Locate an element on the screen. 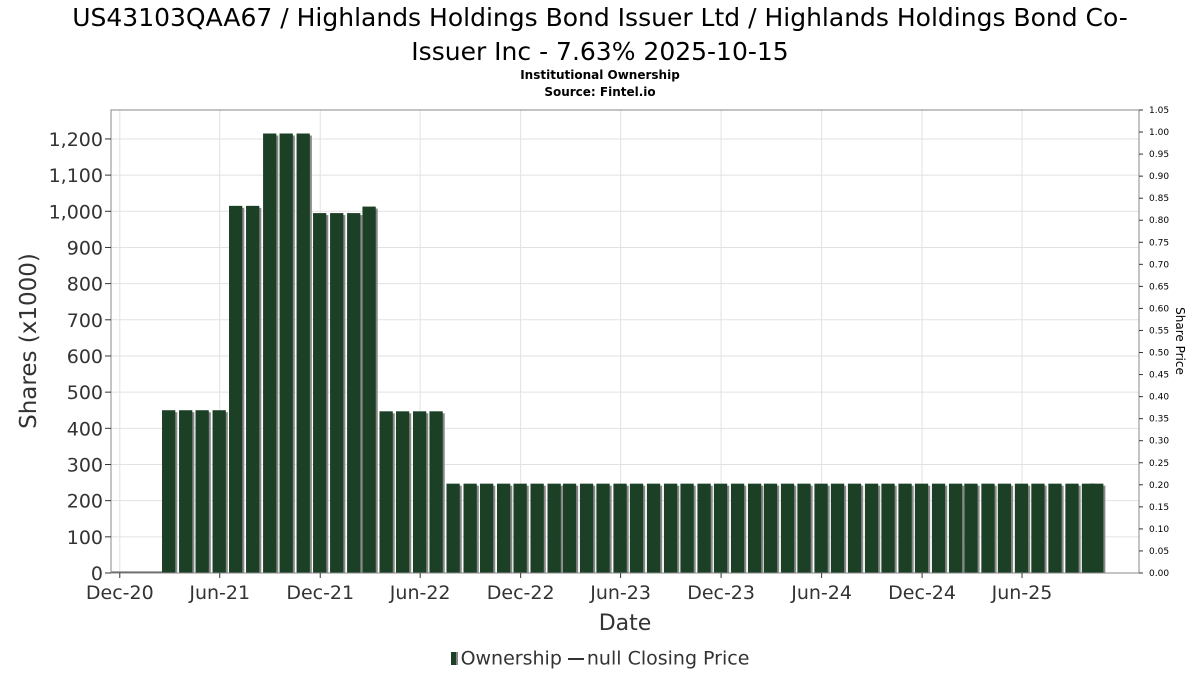 The width and height of the screenshot is (1200, 675). x-tick-label: Dec-23 is located at coordinates (721, 593).